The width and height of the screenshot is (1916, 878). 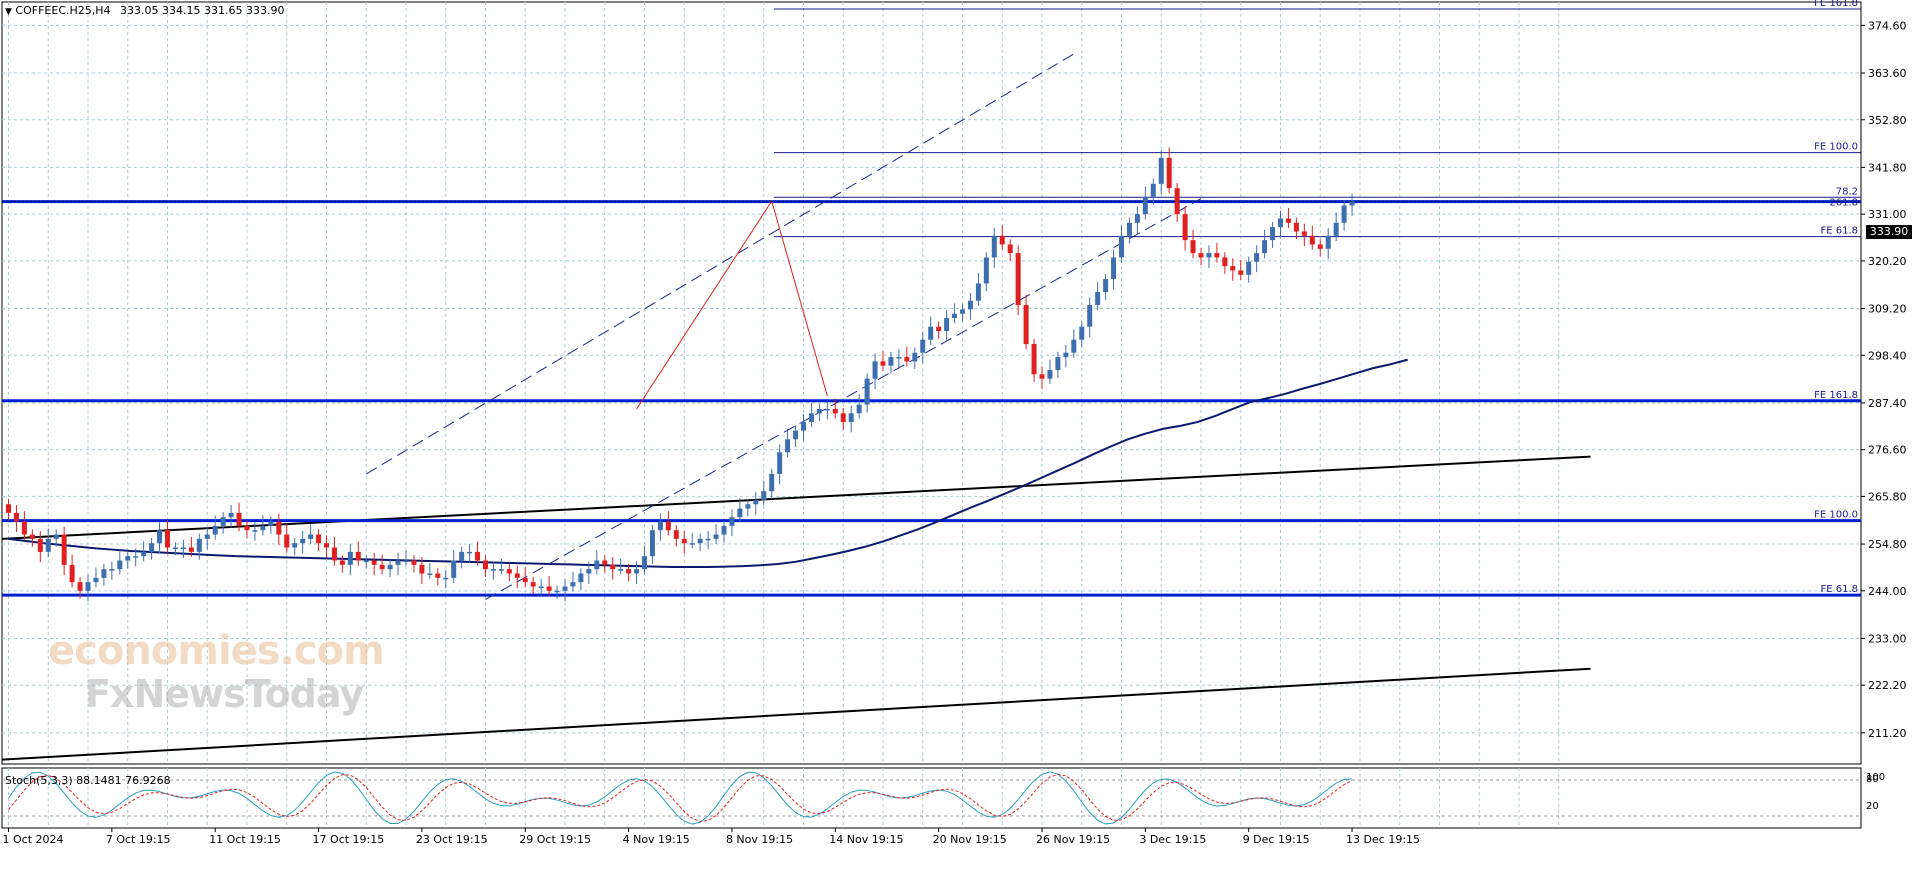 I want to click on watermark-fxnewstoday: FxNewsToday, so click(x=224, y=694).